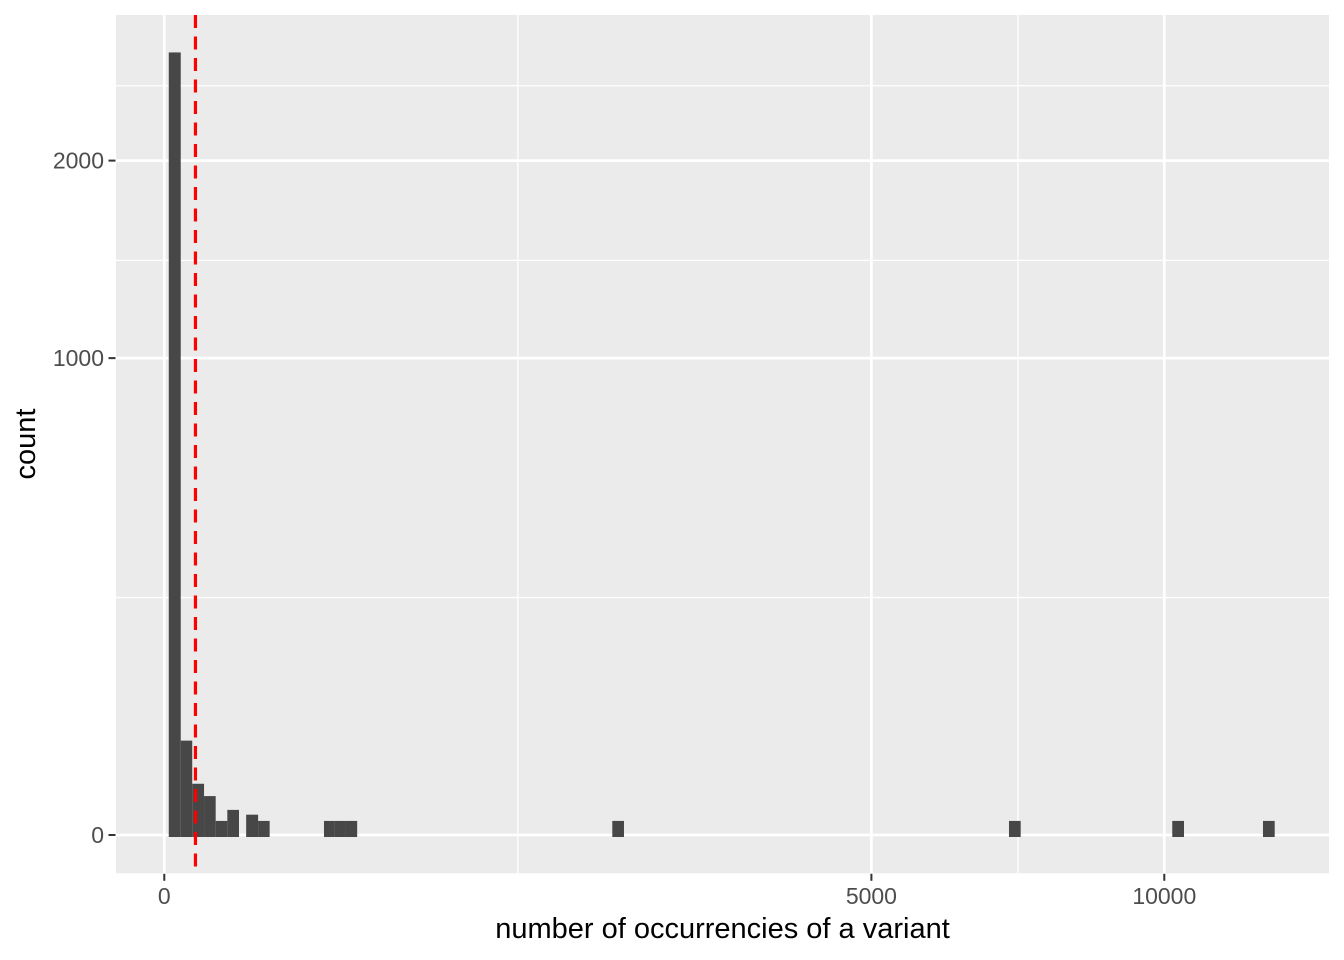 This screenshot has height=960, width=1344. What do you see at coordinates (97, 835) in the screenshot?
I see `y-tick-label-0: 0` at bounding box center [97, 835].